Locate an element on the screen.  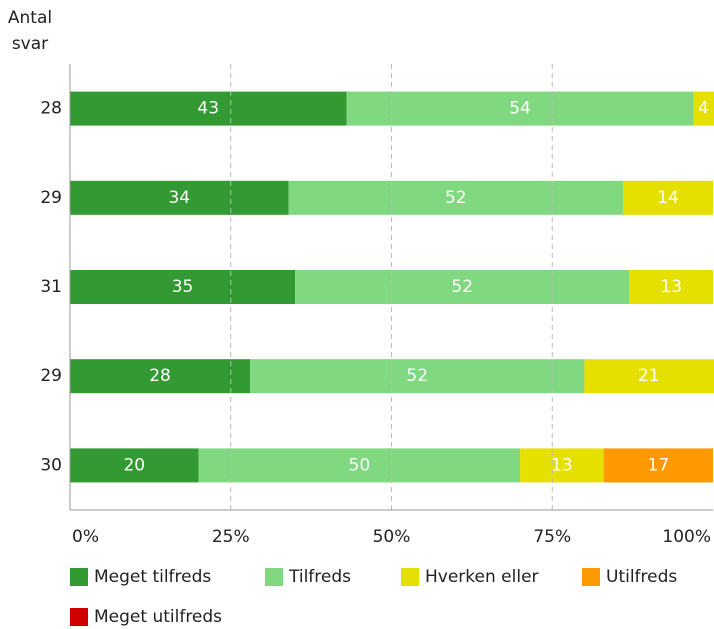
y-axis-label: Antal is located at coordinates (30, 18).